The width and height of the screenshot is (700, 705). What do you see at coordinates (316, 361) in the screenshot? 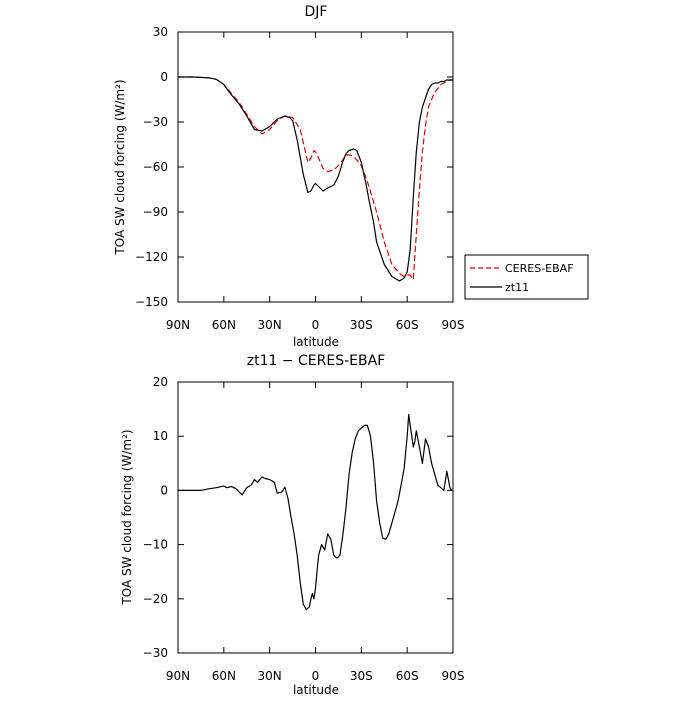
I see `chart-title: zt11 − CERES-EBAF` at bounding box center [316, 361].